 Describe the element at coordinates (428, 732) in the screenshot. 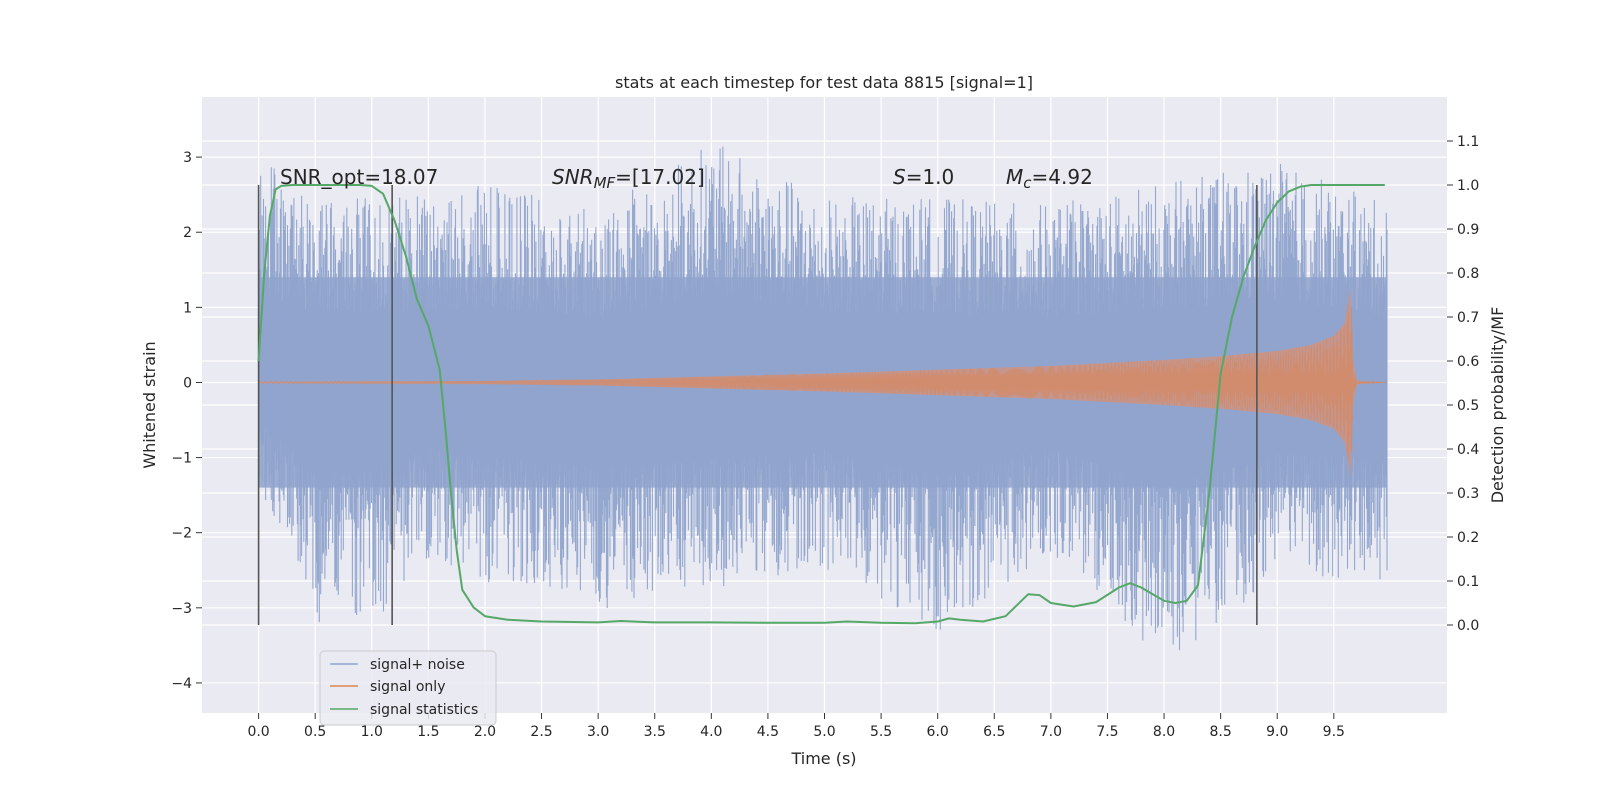

I see `x-tick-label: 1.5` at that location.